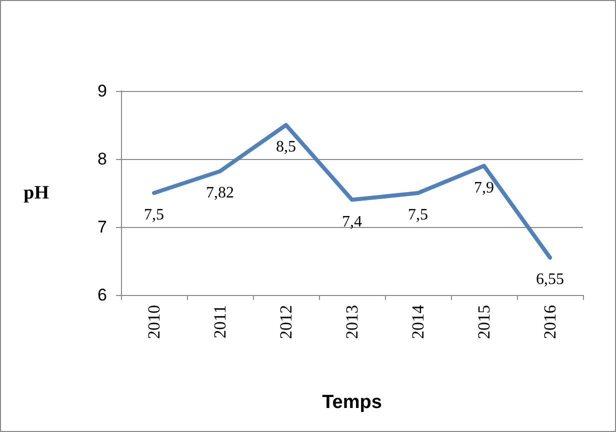 This screenshot has width=616, height=432. Describe the element at coordinates (154, 322) in the screenshot. I see `x-tick-label: 2010` at that location.